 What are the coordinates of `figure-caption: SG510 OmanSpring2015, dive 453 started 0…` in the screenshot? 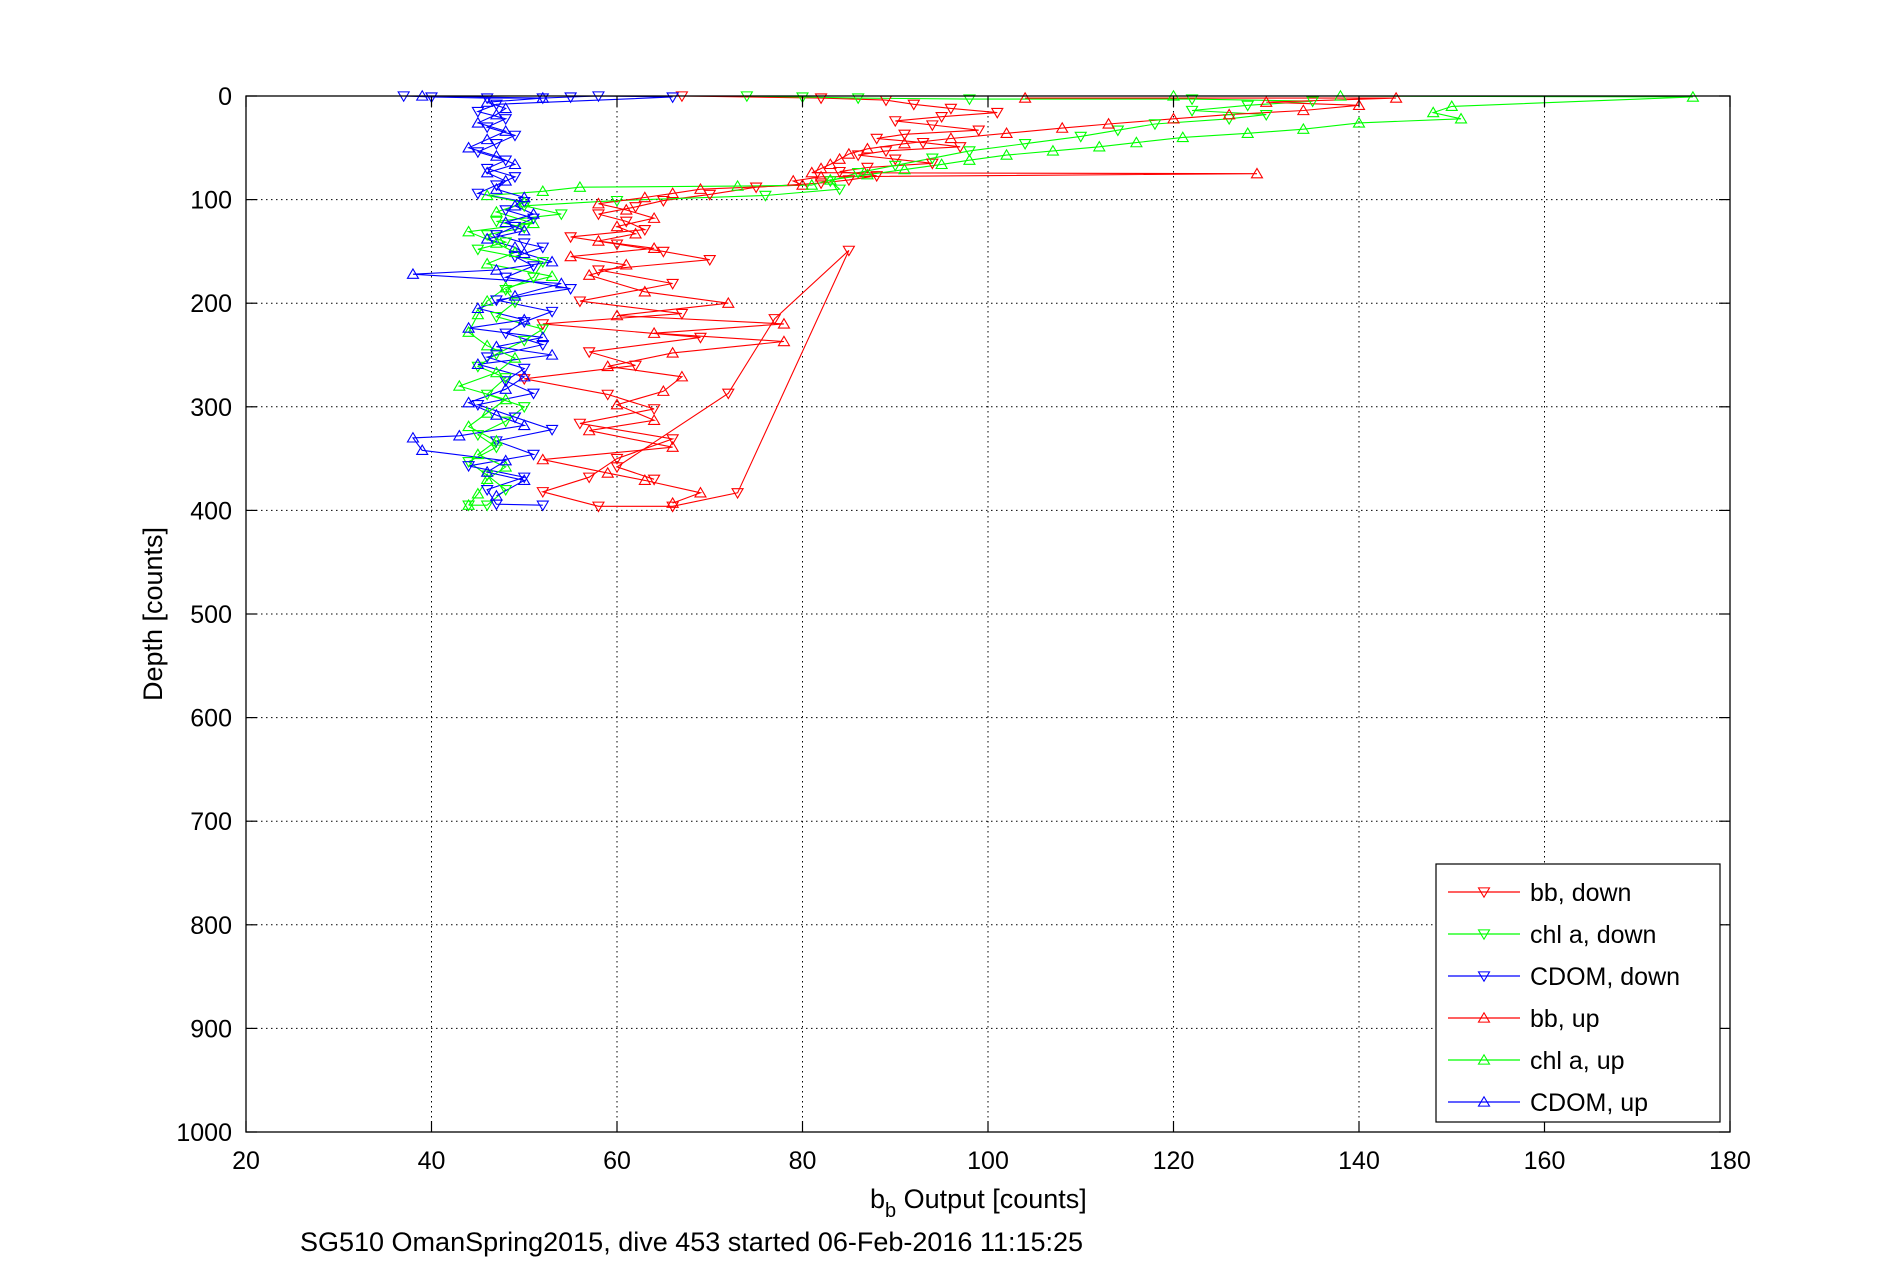 It's located at (691, 1242).